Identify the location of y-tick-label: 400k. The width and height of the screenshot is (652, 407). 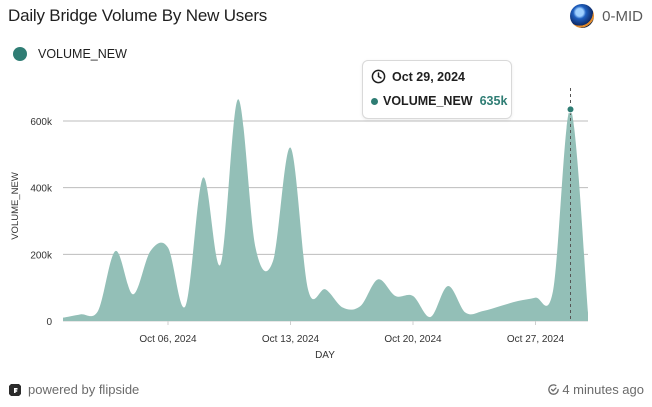
(41, 189).